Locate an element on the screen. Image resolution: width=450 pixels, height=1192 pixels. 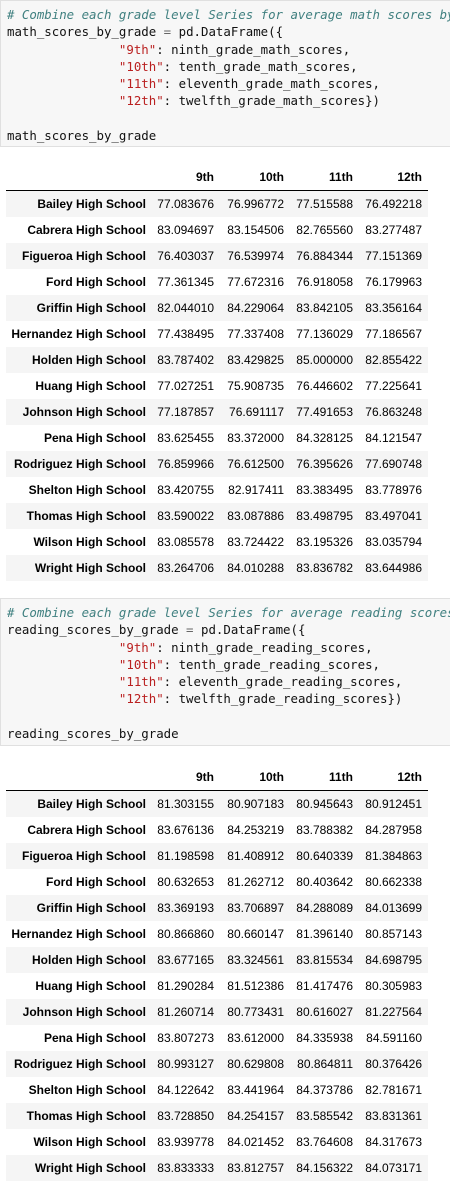
table-cell: 83.372000 is located at coordinates (255, 438).